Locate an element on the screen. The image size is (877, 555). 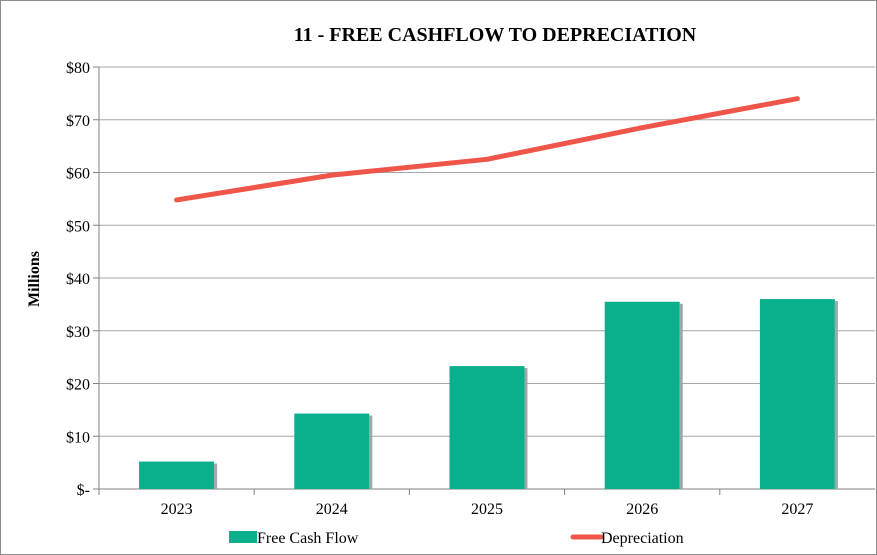
y-tick-label: $70 is located at coordinates (78, 121).